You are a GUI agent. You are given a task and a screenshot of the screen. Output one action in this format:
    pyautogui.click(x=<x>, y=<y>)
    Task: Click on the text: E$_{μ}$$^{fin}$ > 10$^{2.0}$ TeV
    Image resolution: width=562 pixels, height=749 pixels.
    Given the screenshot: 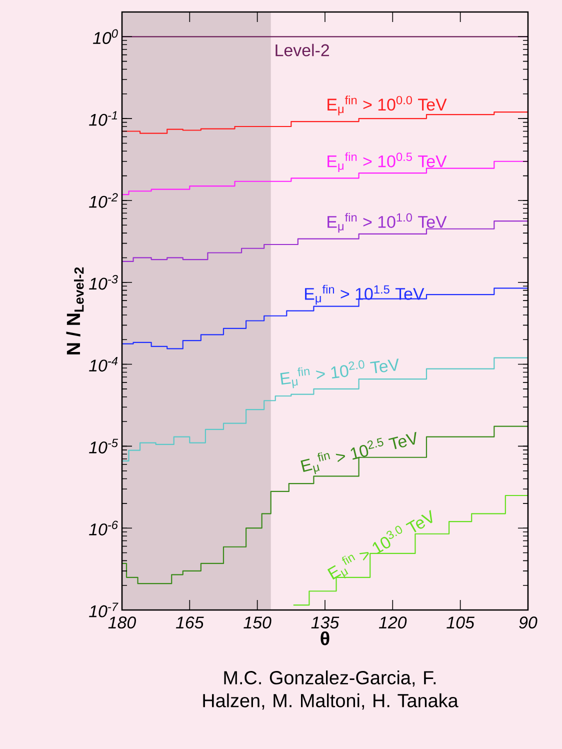 What is the action you would take?
    pyautogui.click(x=339, y=373)
    